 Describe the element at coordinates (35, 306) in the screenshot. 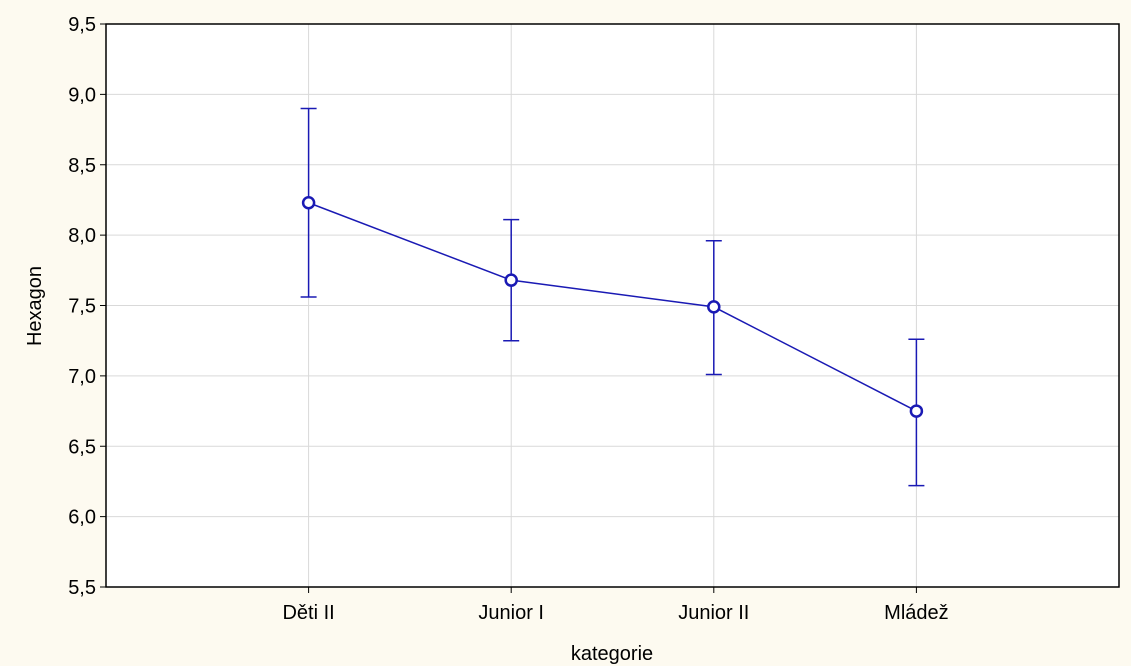

I see `y-axis-label: Hexagon` at that location.